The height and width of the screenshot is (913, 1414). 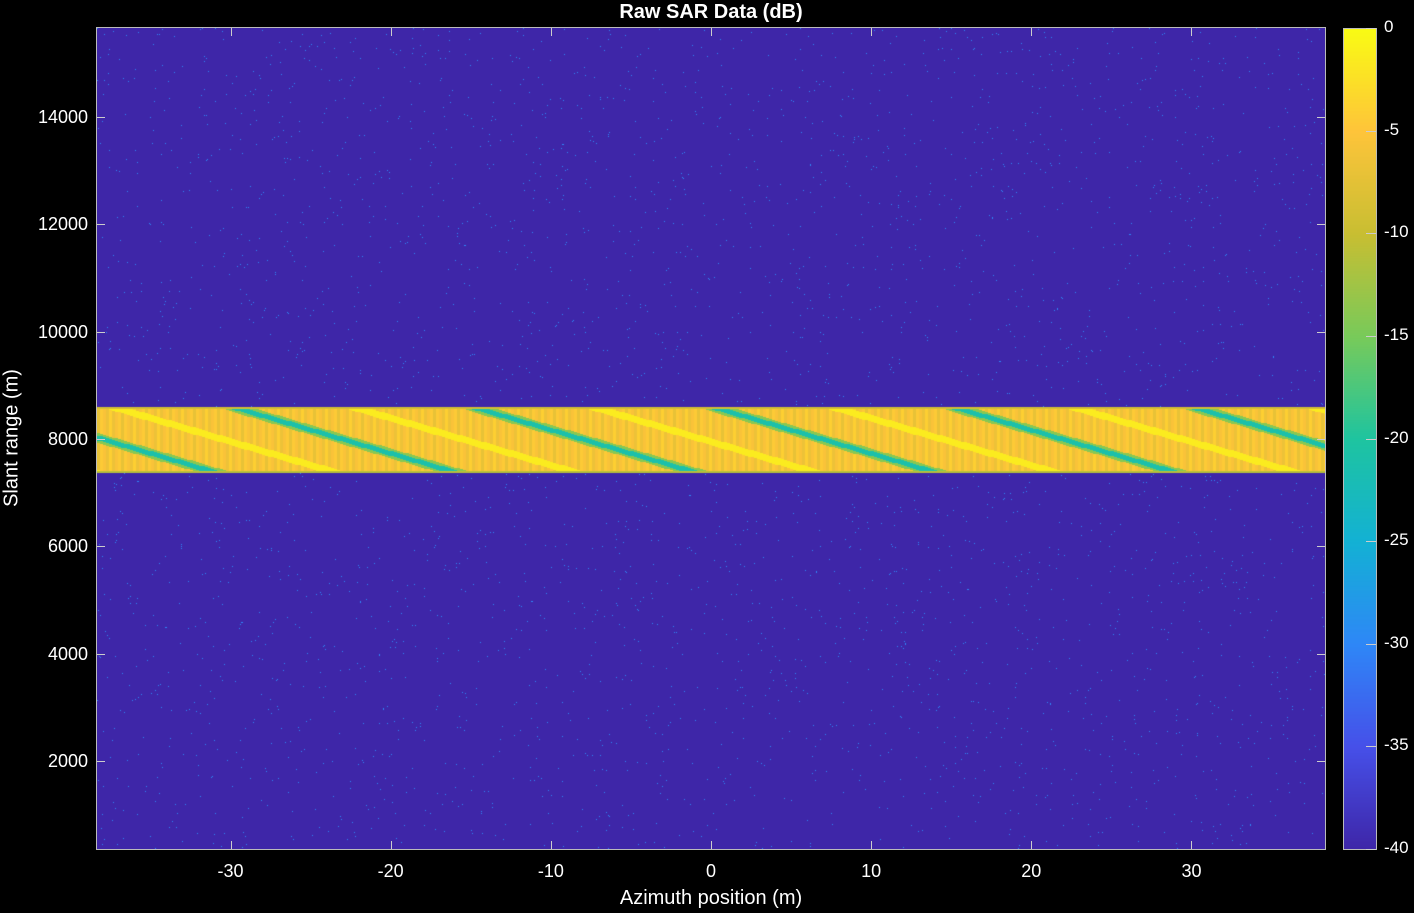 I want to click on colorbar-tick-label: -35, so click(x=1396, y=745).